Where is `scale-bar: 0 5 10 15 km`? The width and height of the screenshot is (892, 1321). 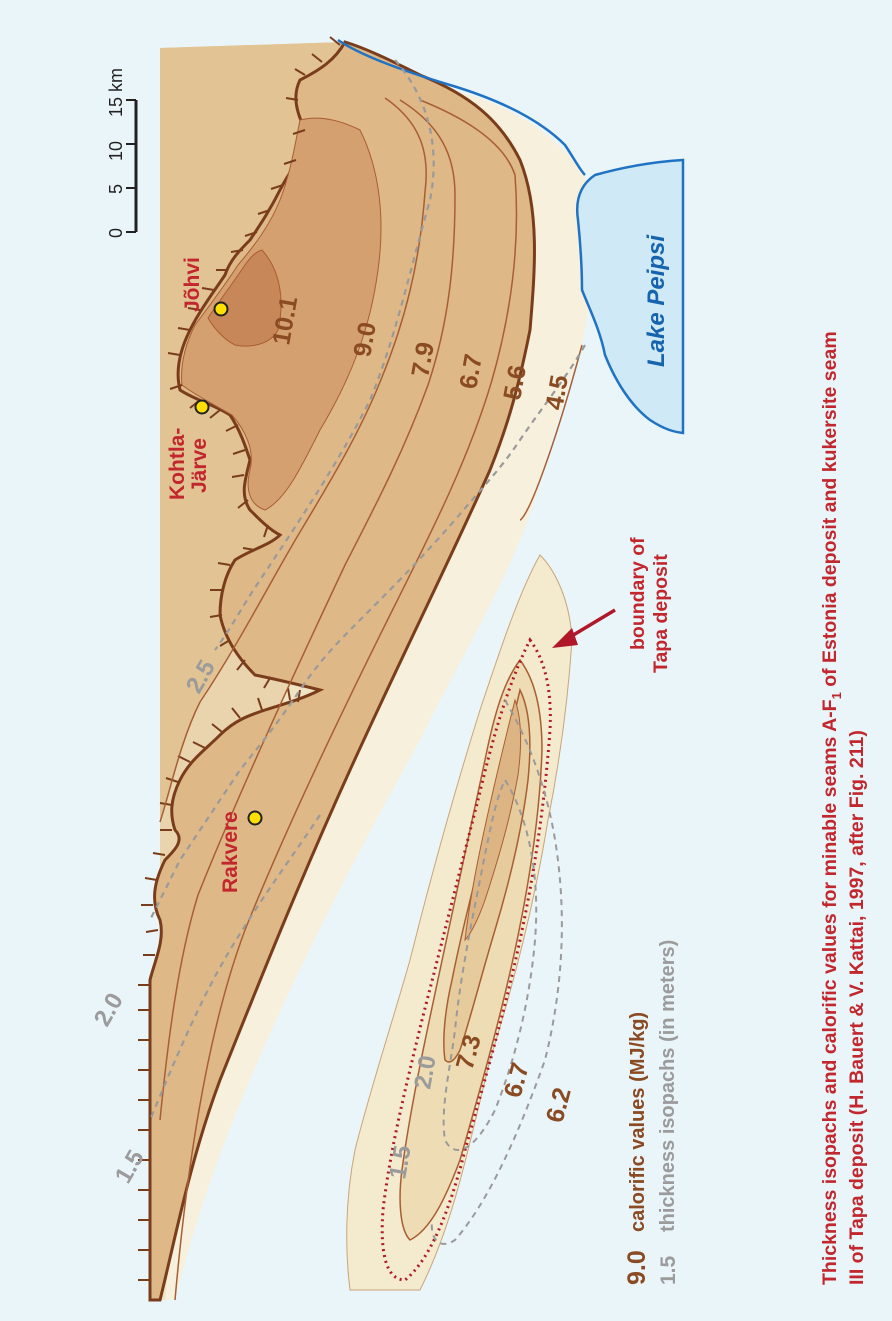 scale-bar: 0 5 10 15 km is located at coordinates (122, 153).